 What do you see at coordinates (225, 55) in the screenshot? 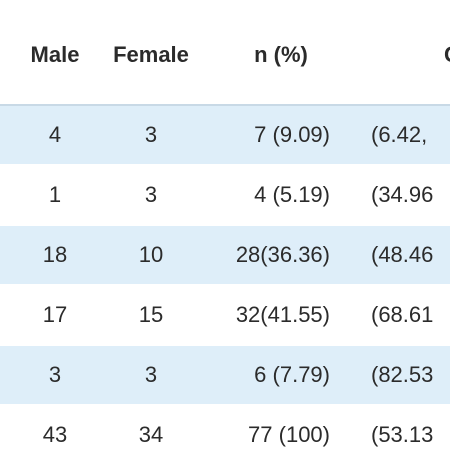
I see `header-row: Male Female n (%) C` at bounding box center [225, 55].